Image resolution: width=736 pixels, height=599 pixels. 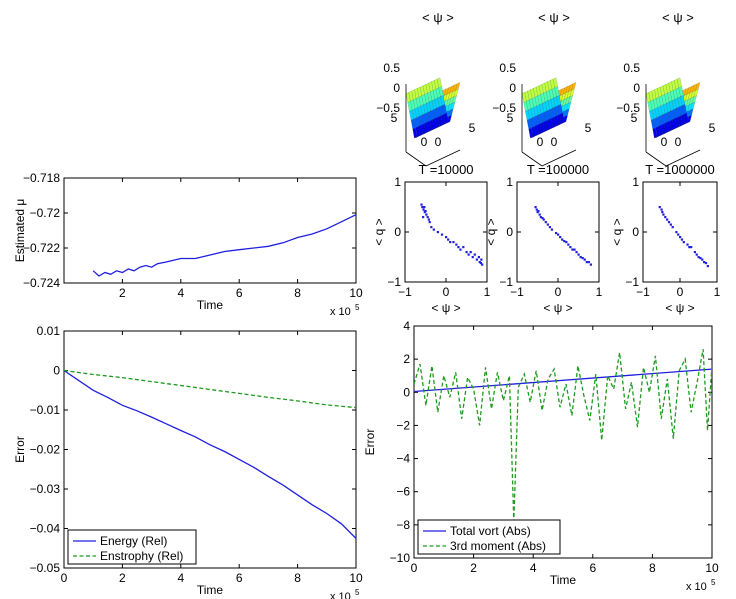 I want to click on y-axis-label: < q >, so click(x=491, y=231).